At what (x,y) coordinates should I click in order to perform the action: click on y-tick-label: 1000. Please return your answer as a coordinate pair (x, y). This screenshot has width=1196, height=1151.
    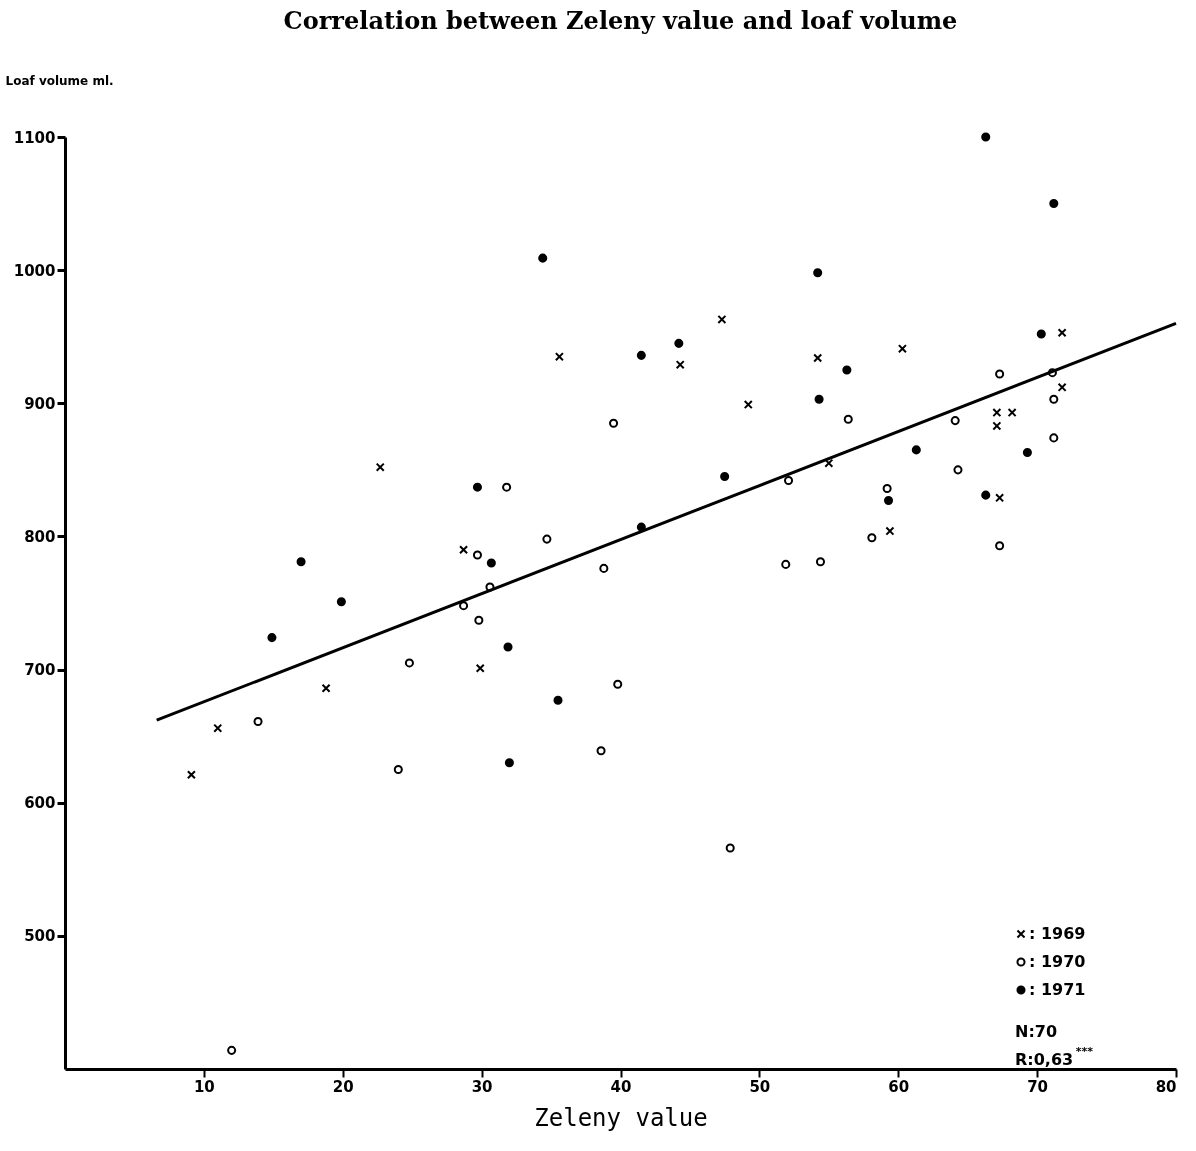
    Looking at the image, I should click on (34, 270).